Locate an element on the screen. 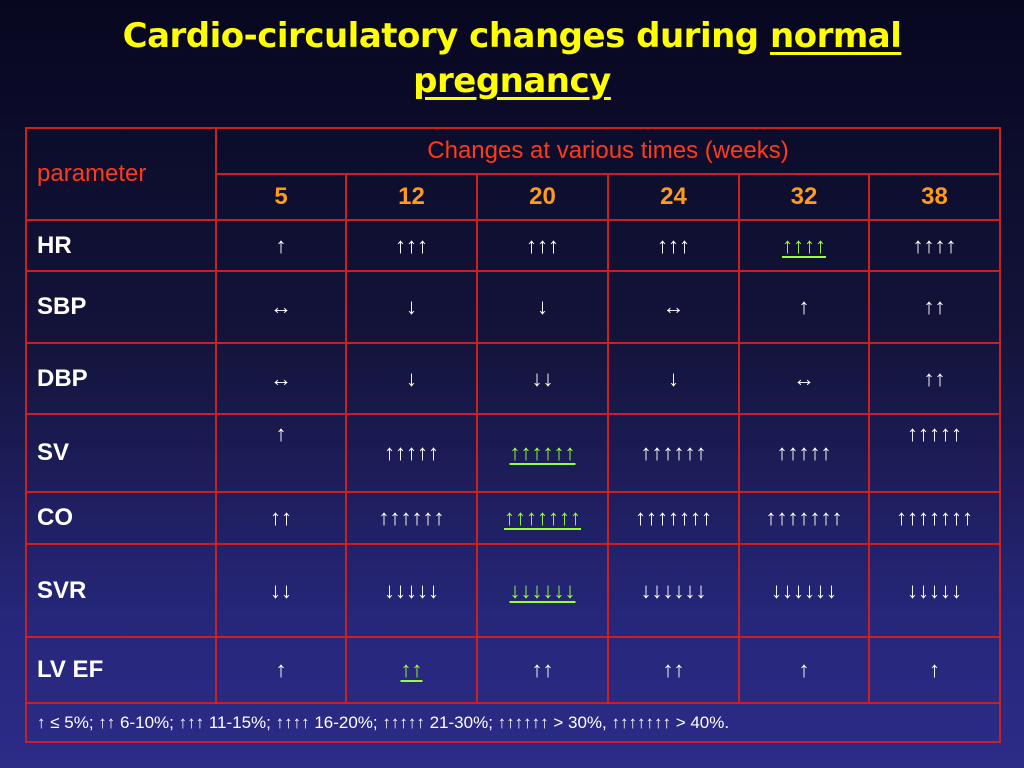 The image size is (1024, 768). highlighted-value: ↑↑↑↑ is located at coordinates (804, 245).